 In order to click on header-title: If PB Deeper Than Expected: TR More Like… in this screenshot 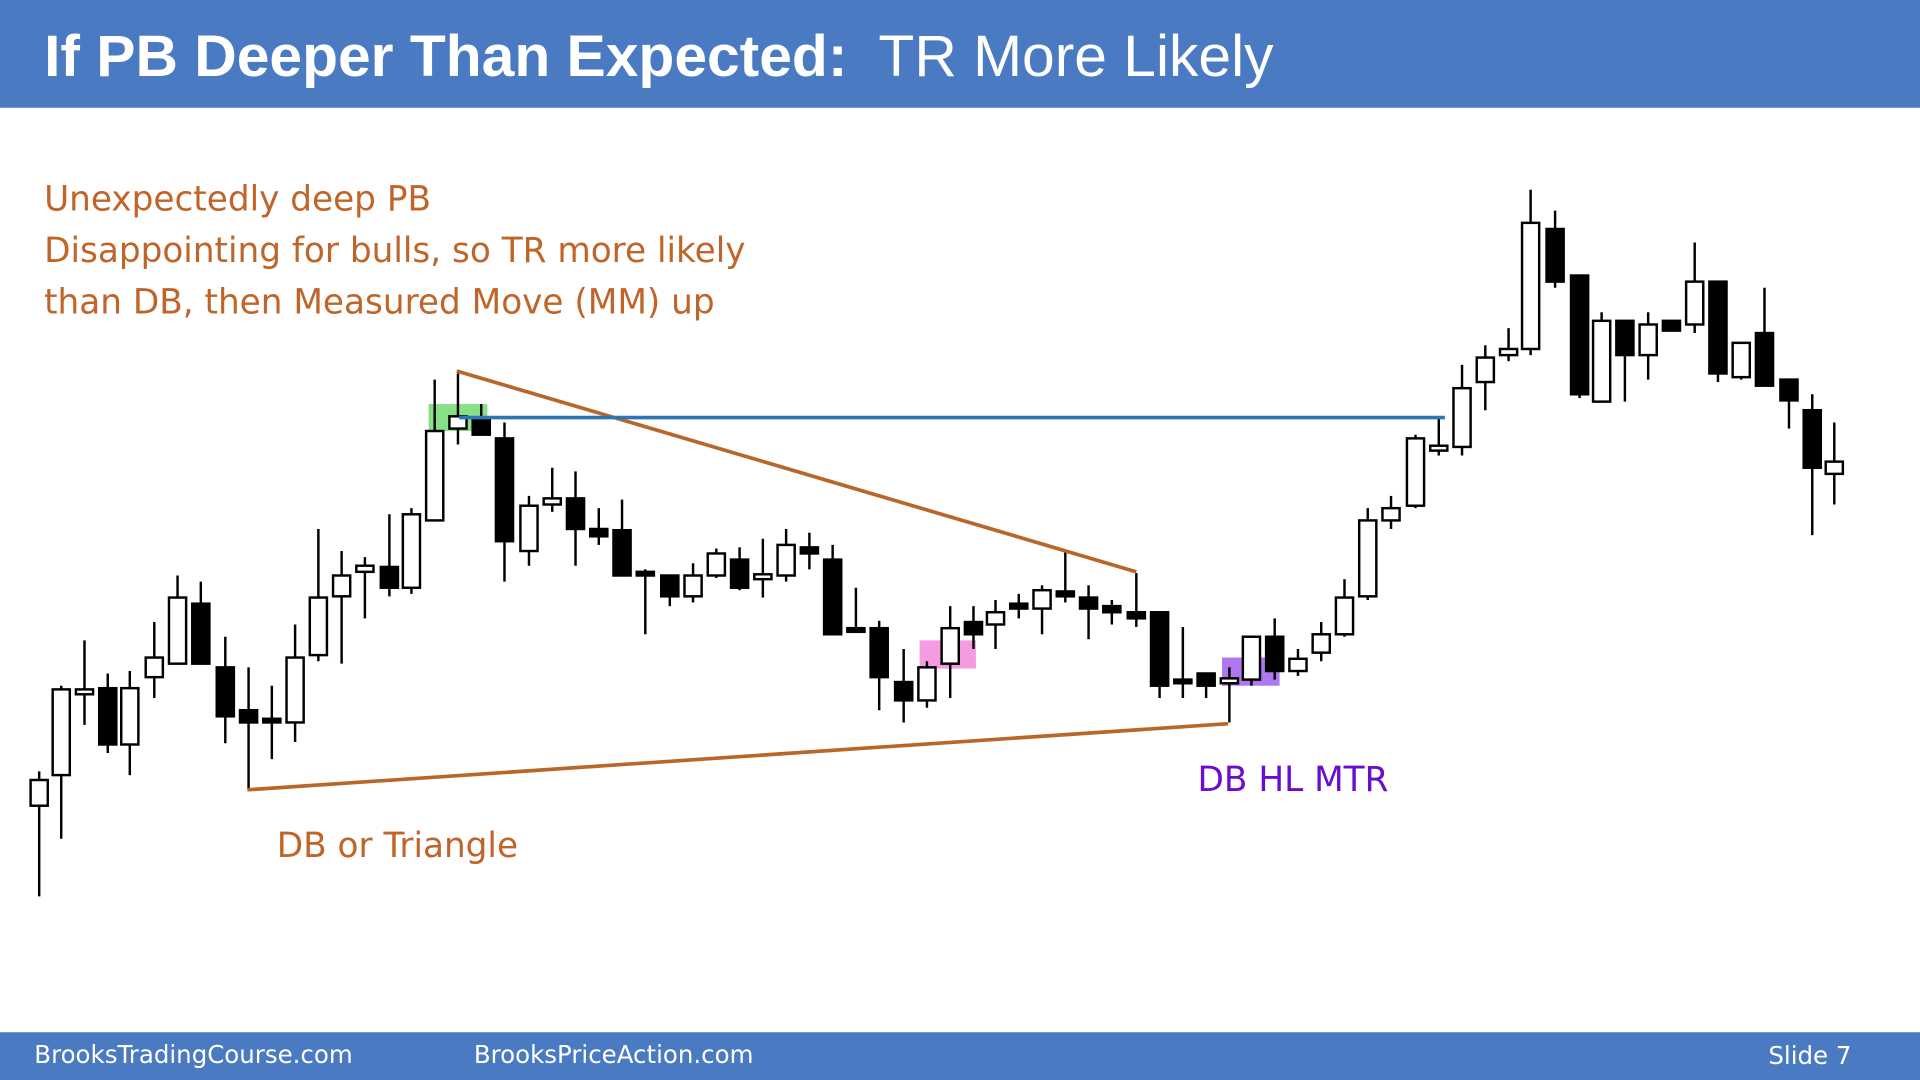, I will do `click(659, 56)`.